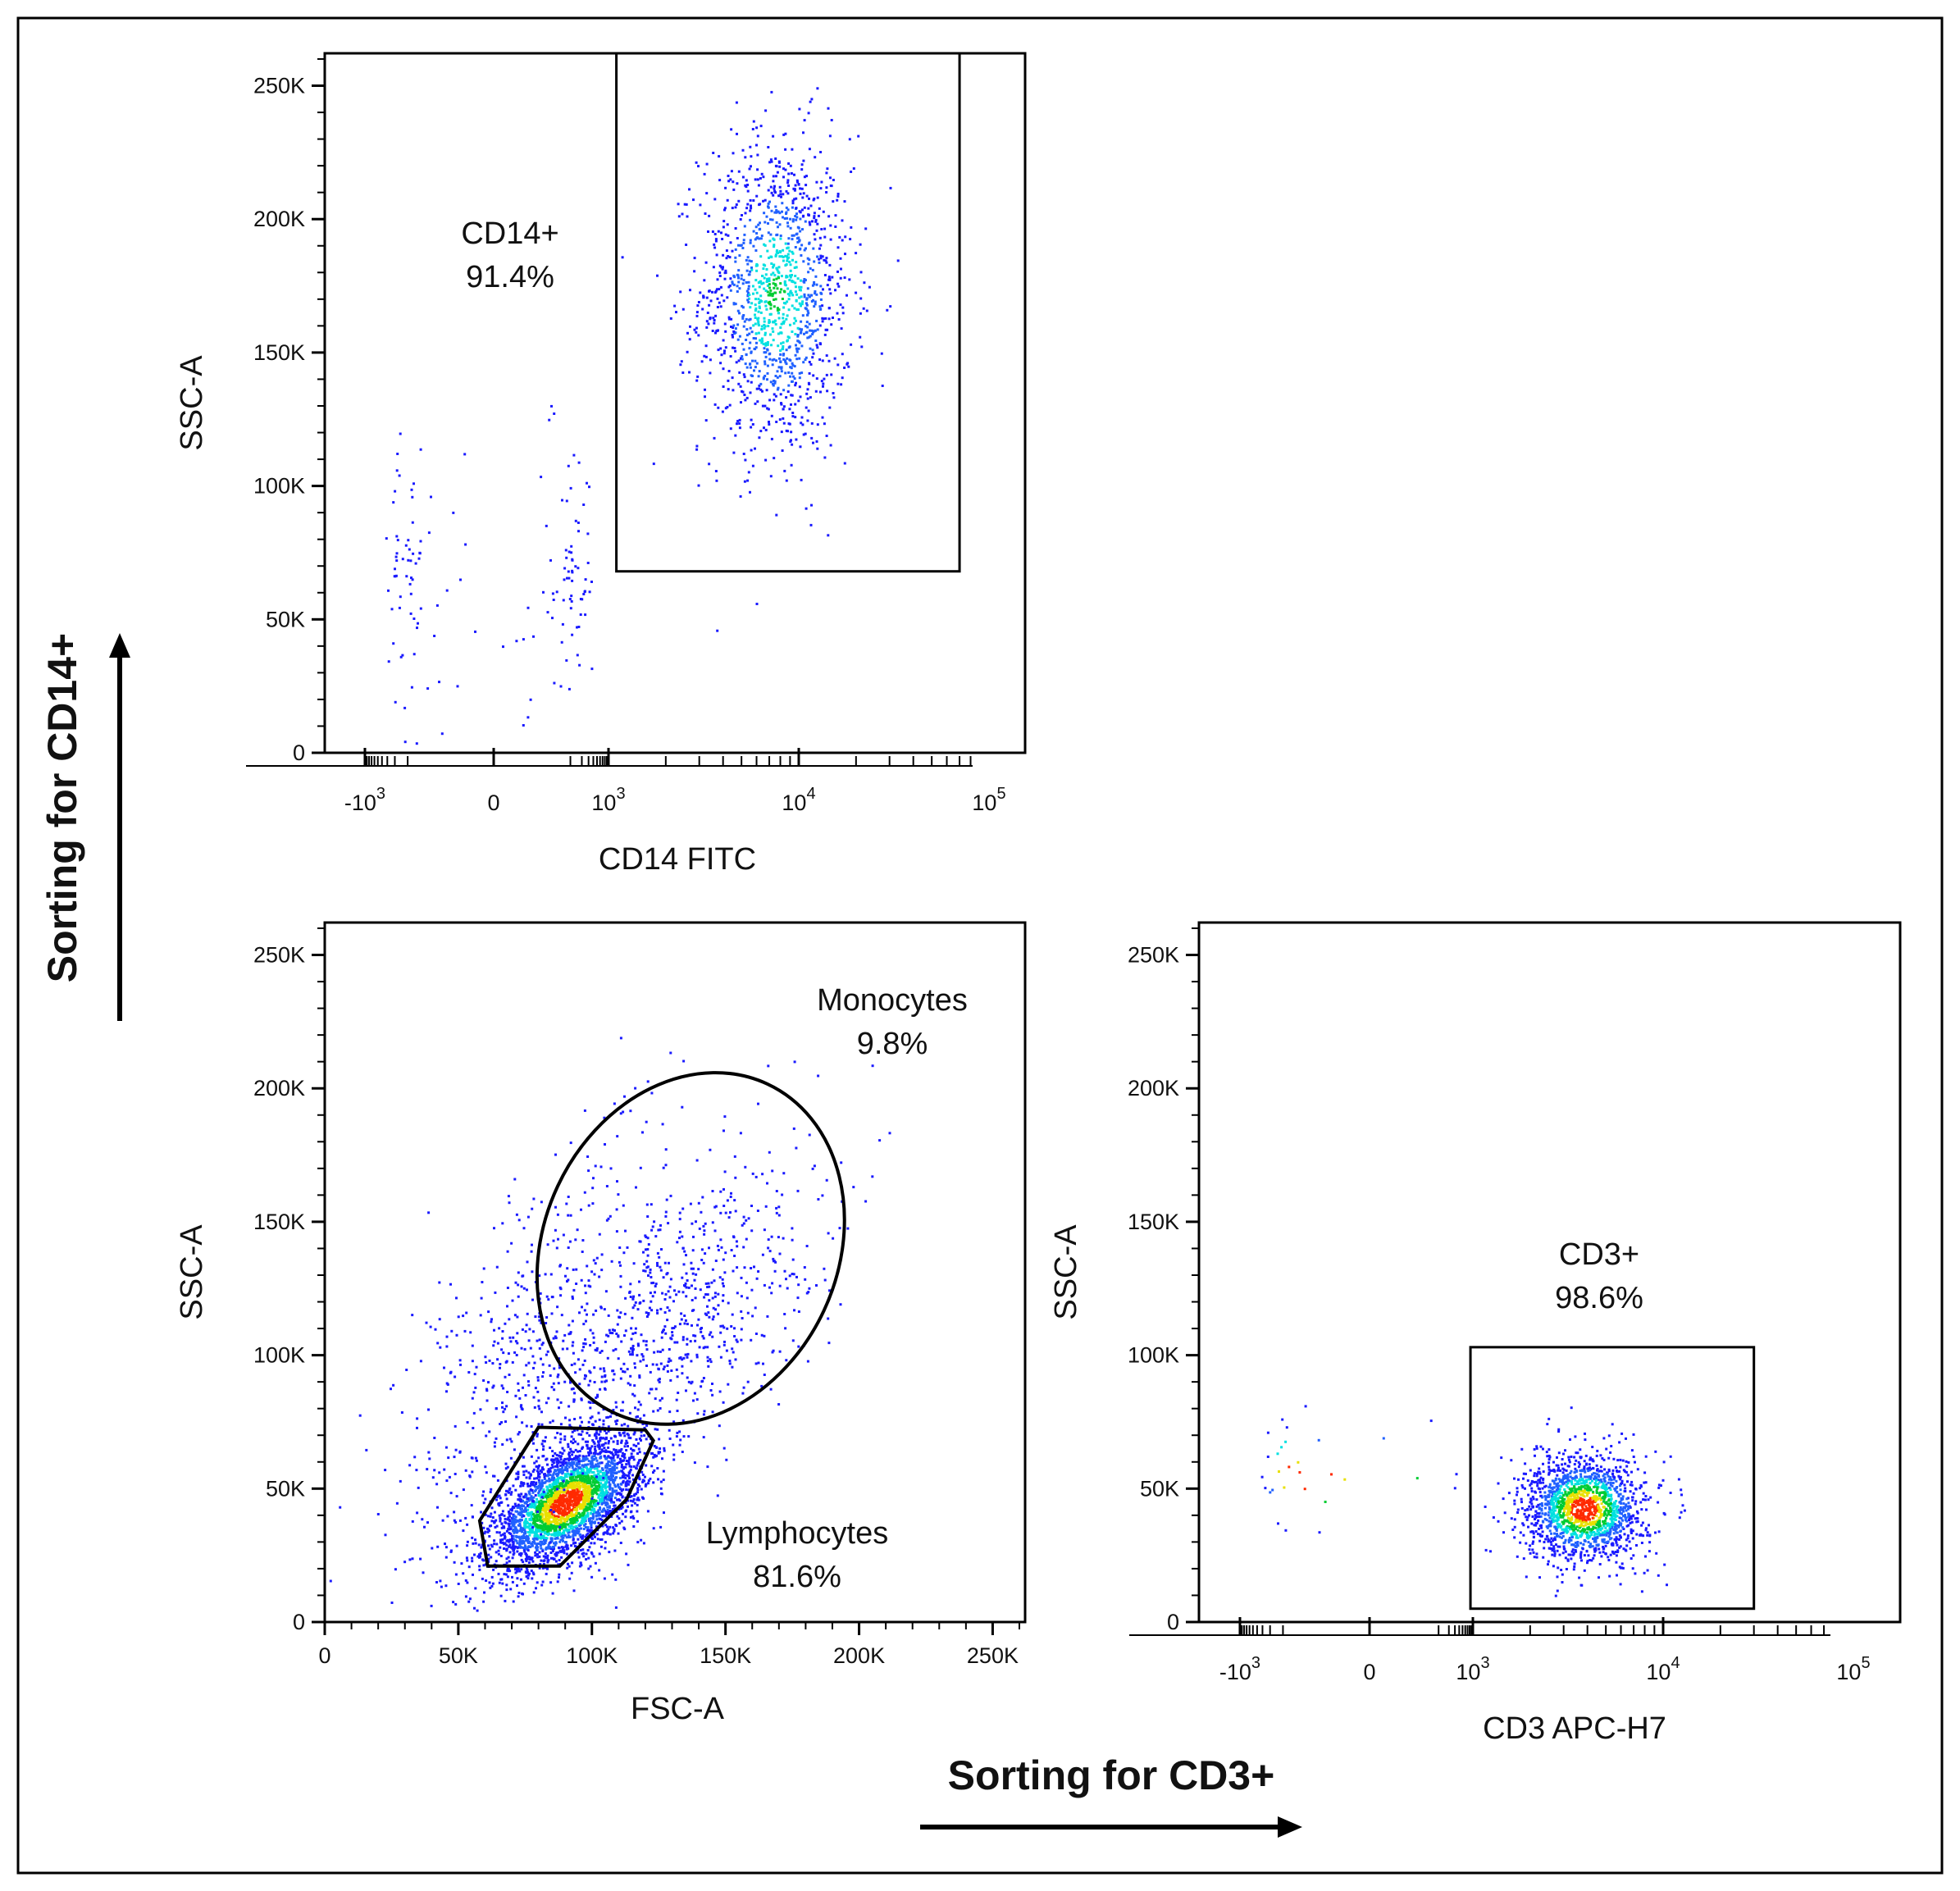 Image resolution: width=1960 pixels, height=1891 pixels. I want to click on population-lymphocytes, so click(567, 1496).